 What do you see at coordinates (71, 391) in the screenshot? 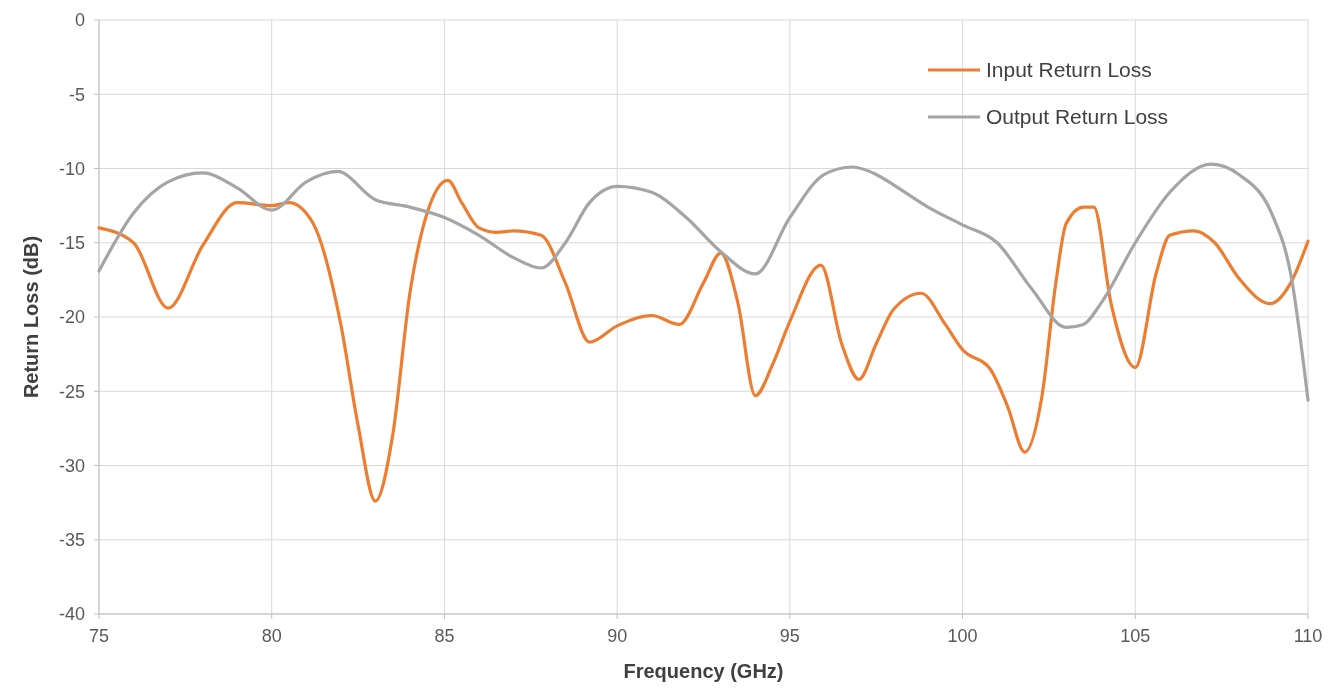
I see `y-tick-label: -25` at bounding box center [71, 391].